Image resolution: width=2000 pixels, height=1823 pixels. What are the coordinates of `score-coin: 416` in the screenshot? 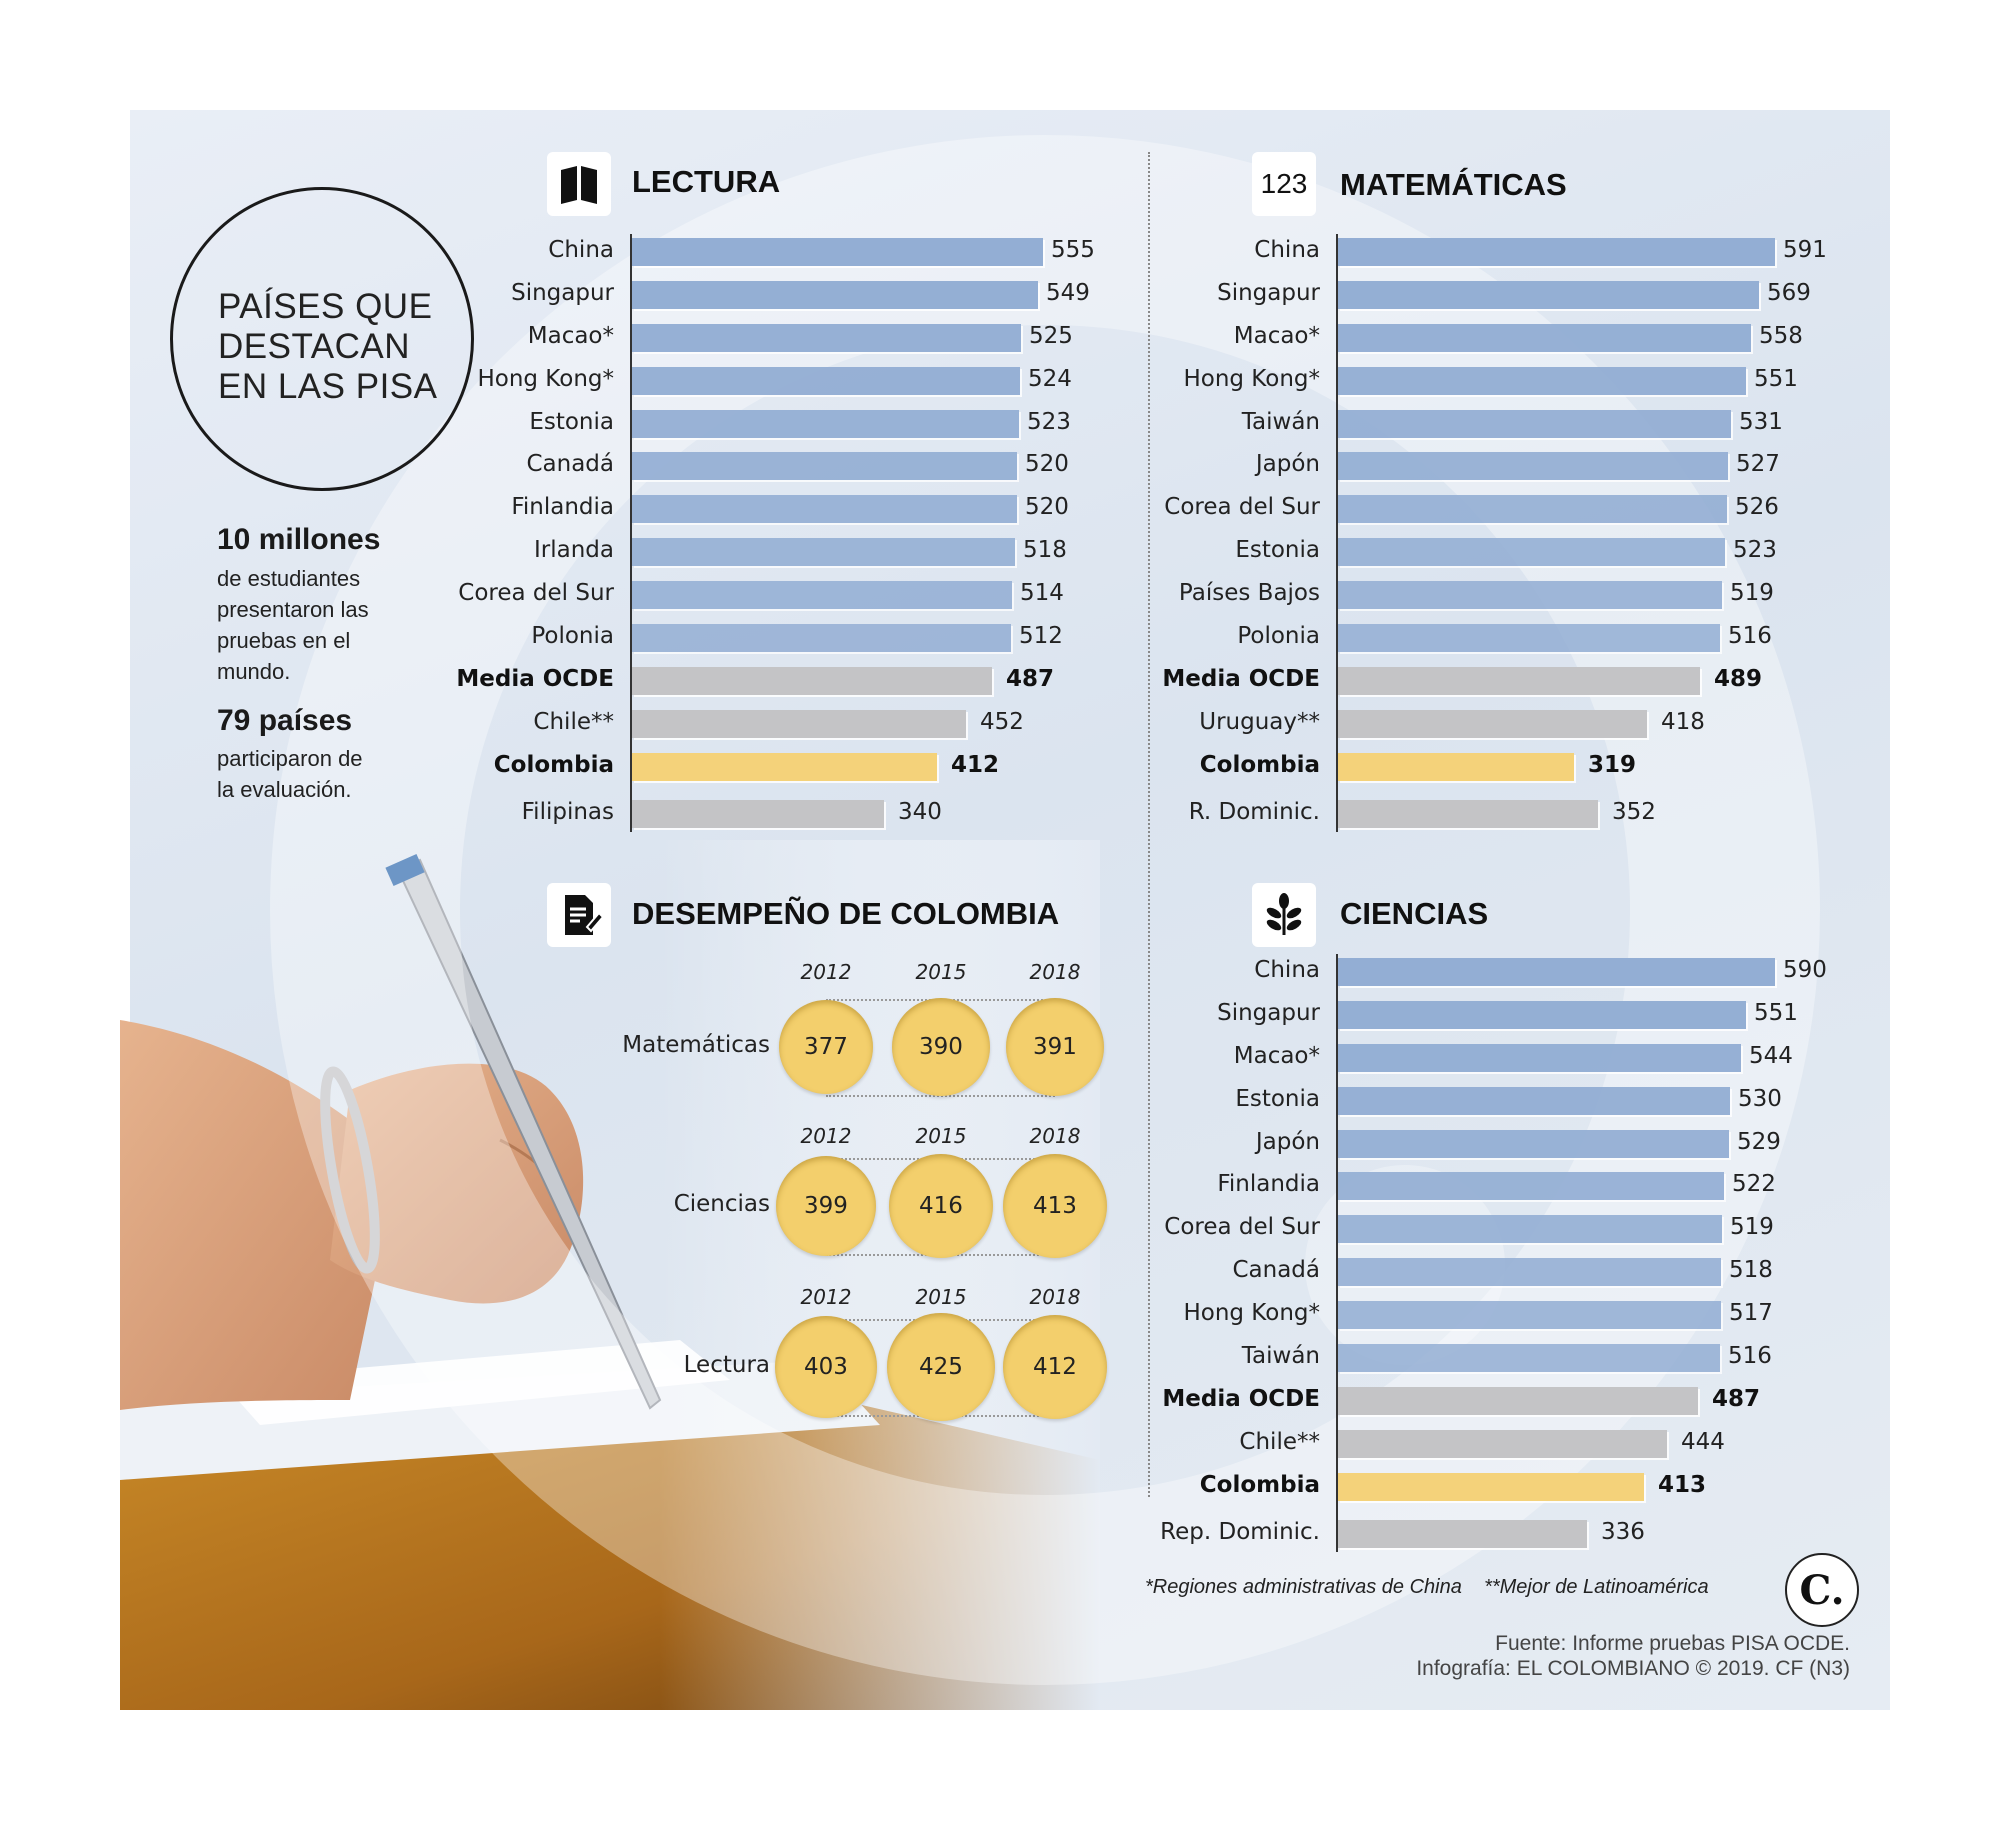 It's located at (941, 1206).